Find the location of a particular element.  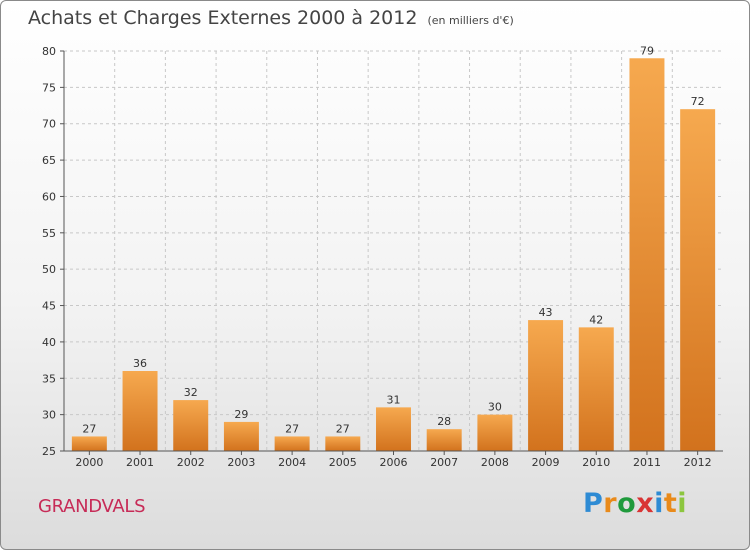

bar-value-label: 36 is located at coordinates (140, 363).